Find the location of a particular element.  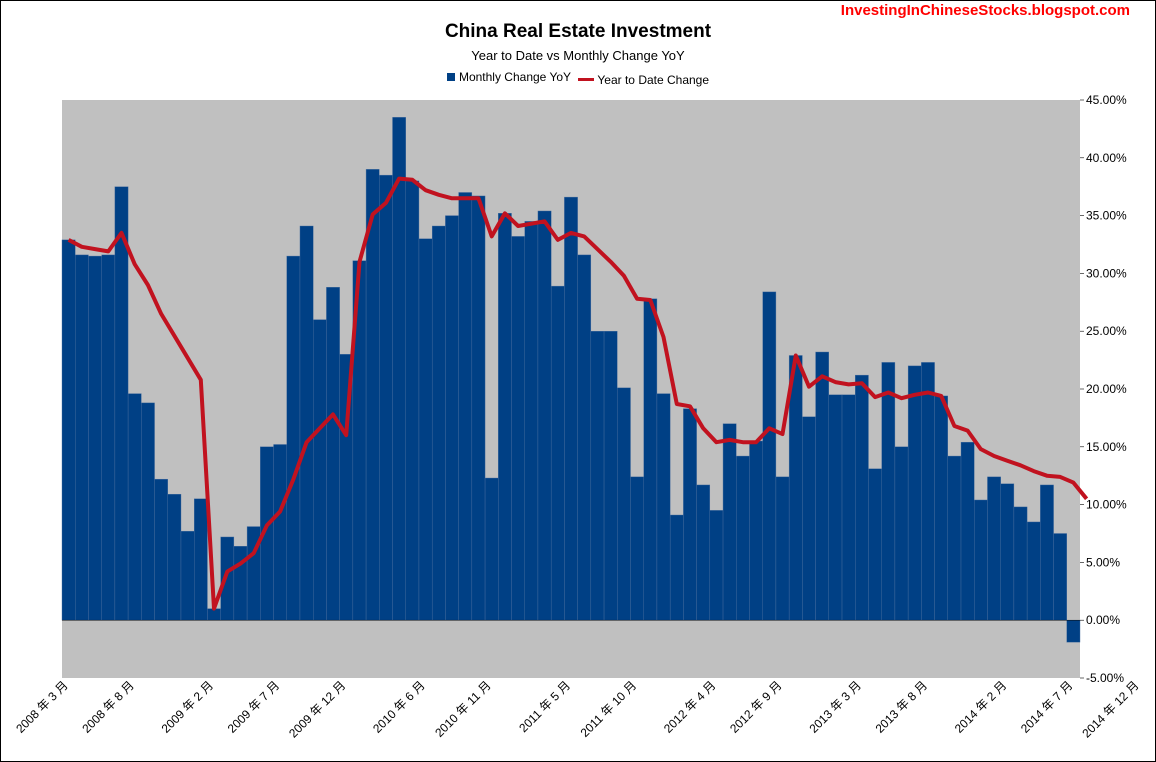

watermark: InvestingInChineseStocks.blogspot.com is located at coordinates (985, 10).